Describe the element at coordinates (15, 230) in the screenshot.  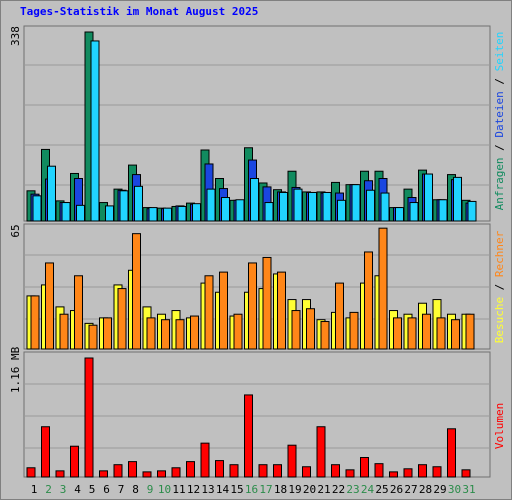
I see `ytick-middle: 65` at that location.